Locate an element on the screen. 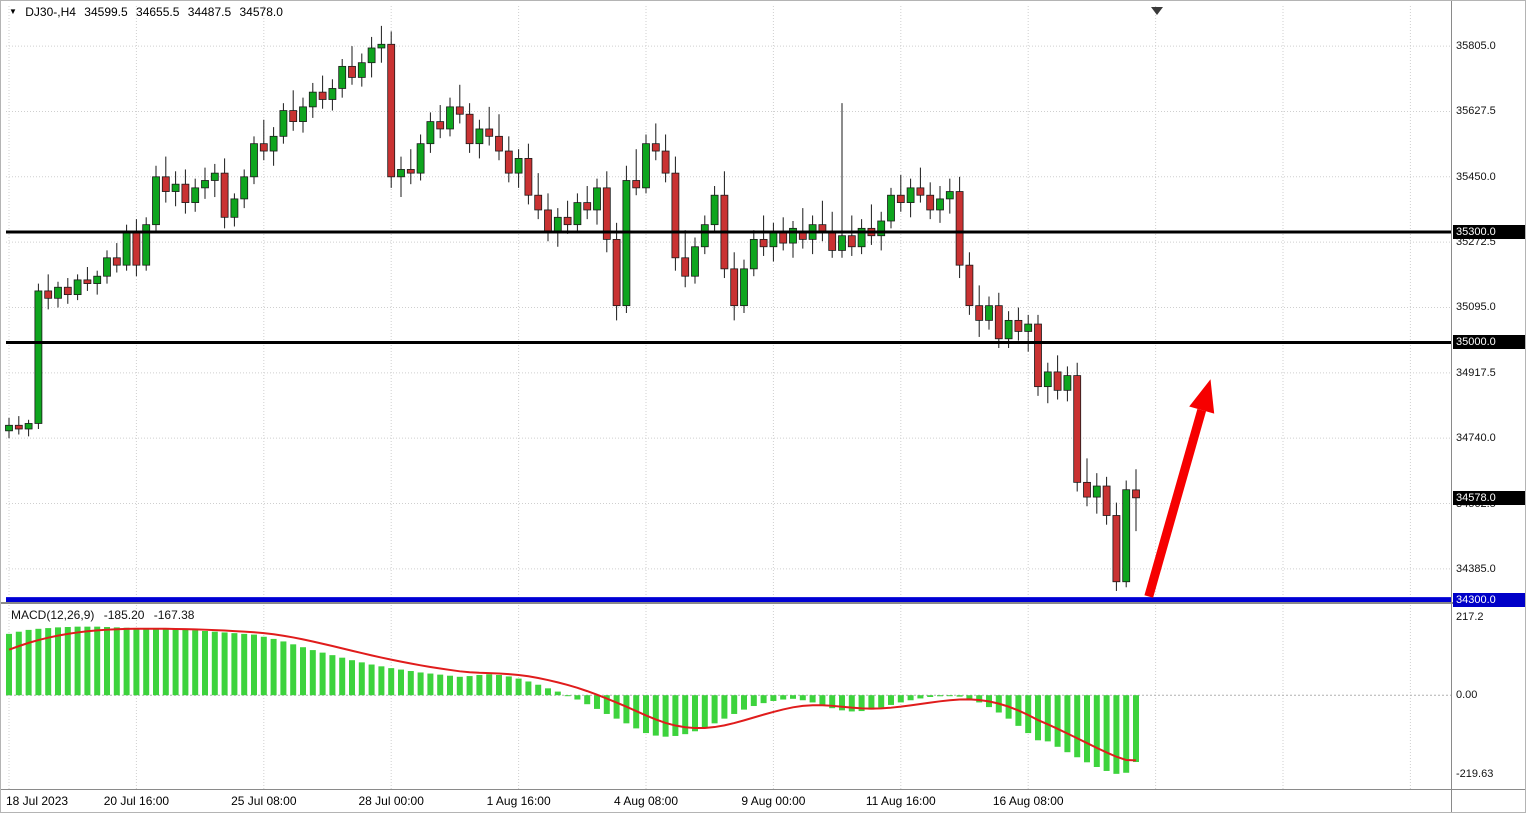  symbol-dropdown-icon: ▼ is located at coordinates (13, 11).